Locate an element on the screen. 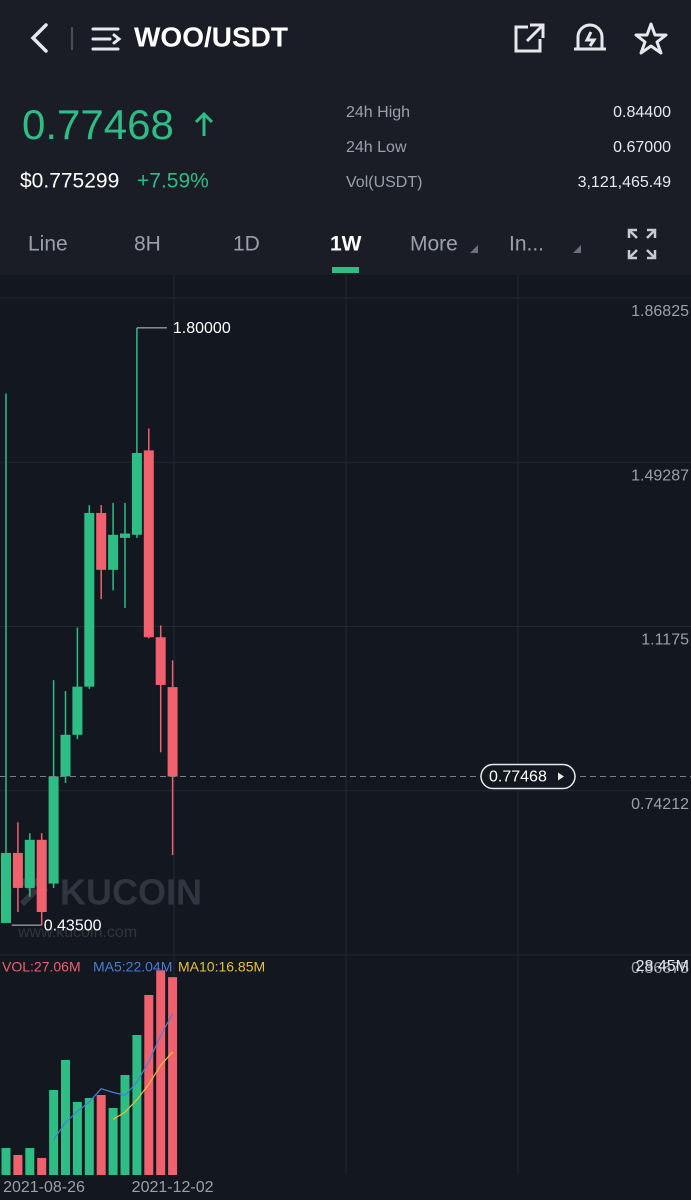 Image resolution: width=691 pixels, height=1200 pixels. pill-arrow is located at coordinates (561, 776).